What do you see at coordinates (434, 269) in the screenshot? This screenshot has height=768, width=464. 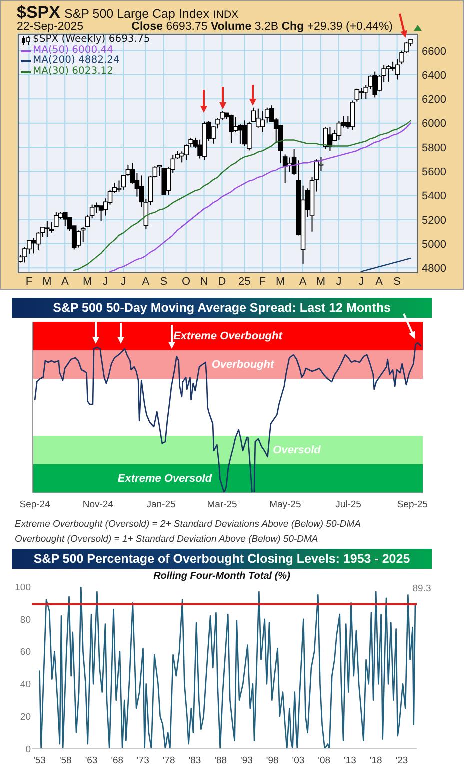 I see `y-tick-label: 4800` at bounding box center [434, 269].